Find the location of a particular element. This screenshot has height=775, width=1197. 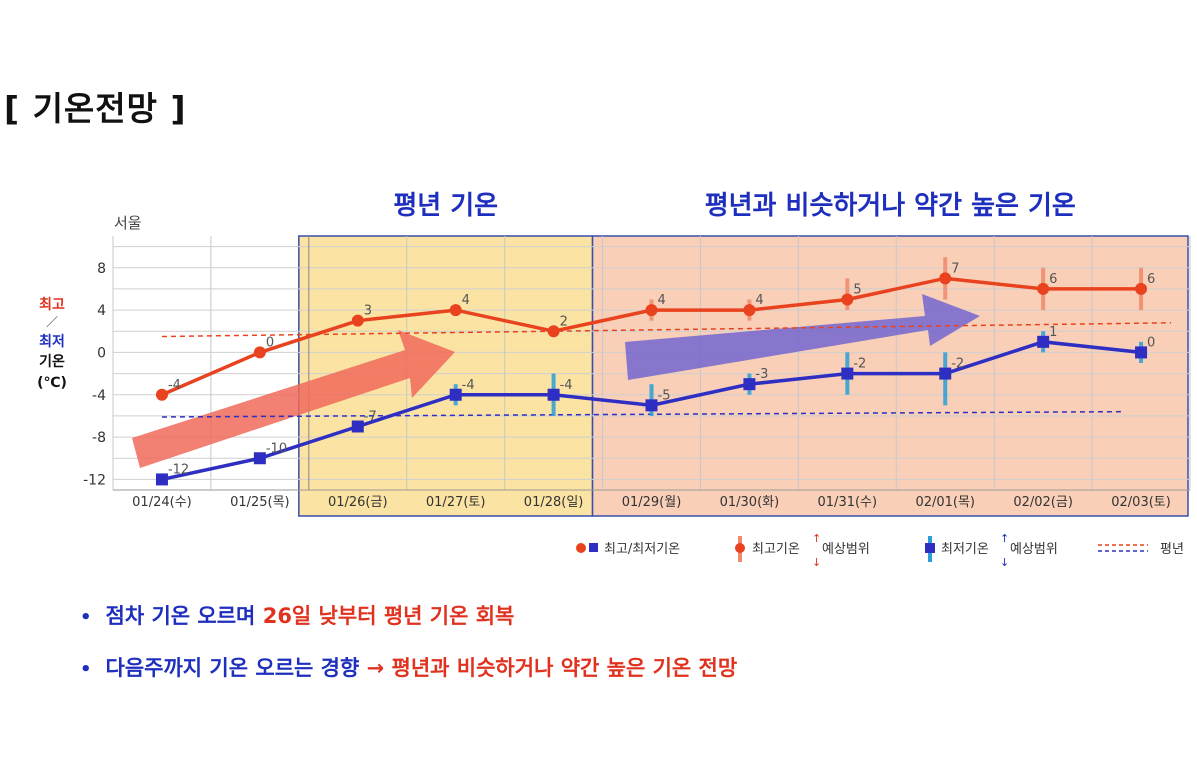

trend-arrow-left is located at coordinates (293, 399).